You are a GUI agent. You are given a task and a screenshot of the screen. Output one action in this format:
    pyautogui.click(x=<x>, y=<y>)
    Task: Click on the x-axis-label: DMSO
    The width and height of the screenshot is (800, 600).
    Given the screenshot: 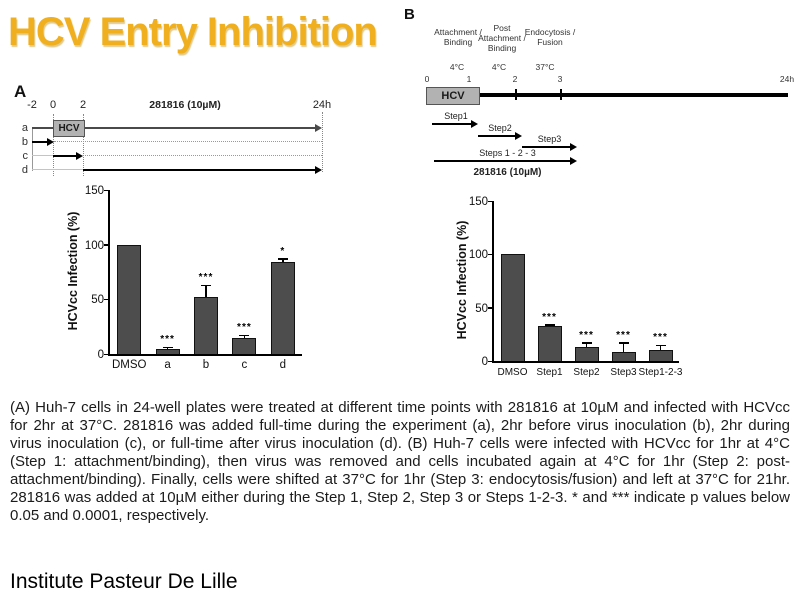 What is the action you would take?
    pyautogui.click(x=512, y=372)
    